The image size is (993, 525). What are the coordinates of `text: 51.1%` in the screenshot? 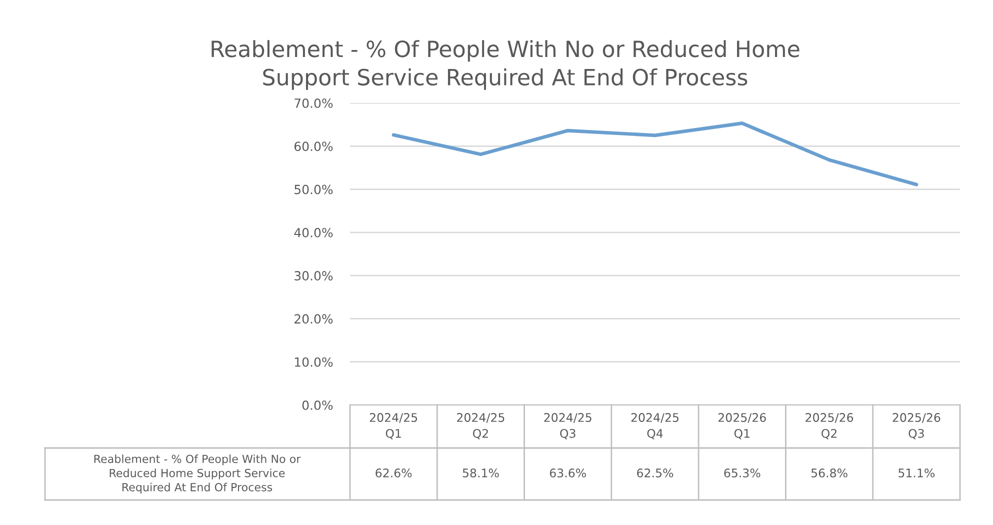 It's located at (916, 473).